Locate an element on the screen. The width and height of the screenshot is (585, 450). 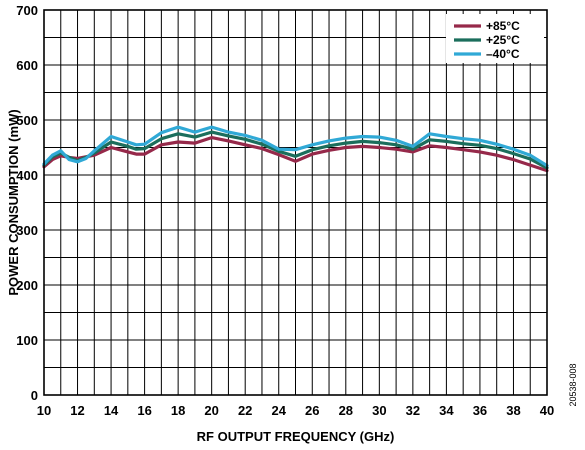
y-tick-label: 0 is located at coordinates (34, 395).